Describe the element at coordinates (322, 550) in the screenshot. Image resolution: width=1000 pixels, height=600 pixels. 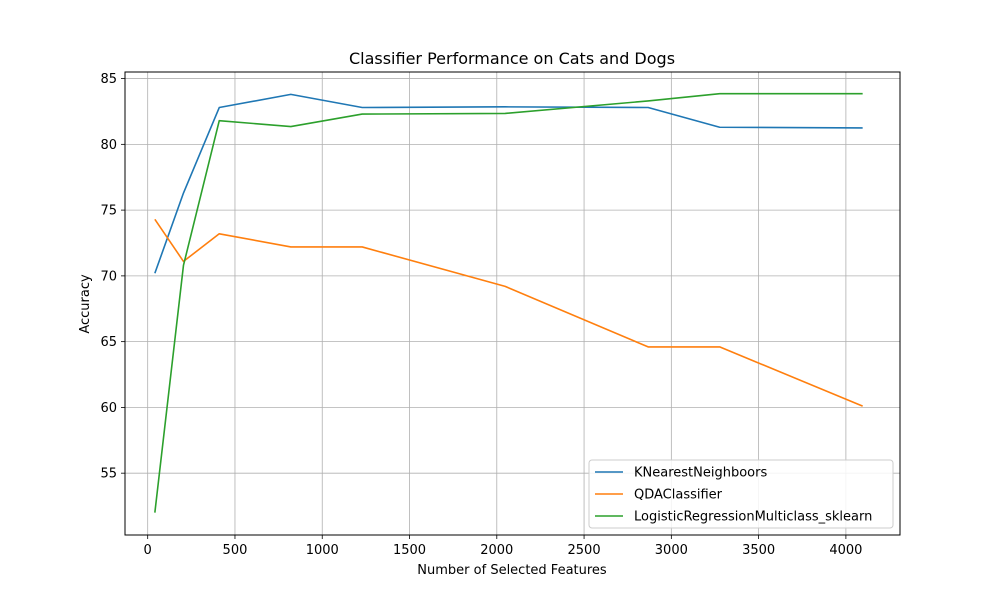
I see `x-tick-label: 1000` at that location.